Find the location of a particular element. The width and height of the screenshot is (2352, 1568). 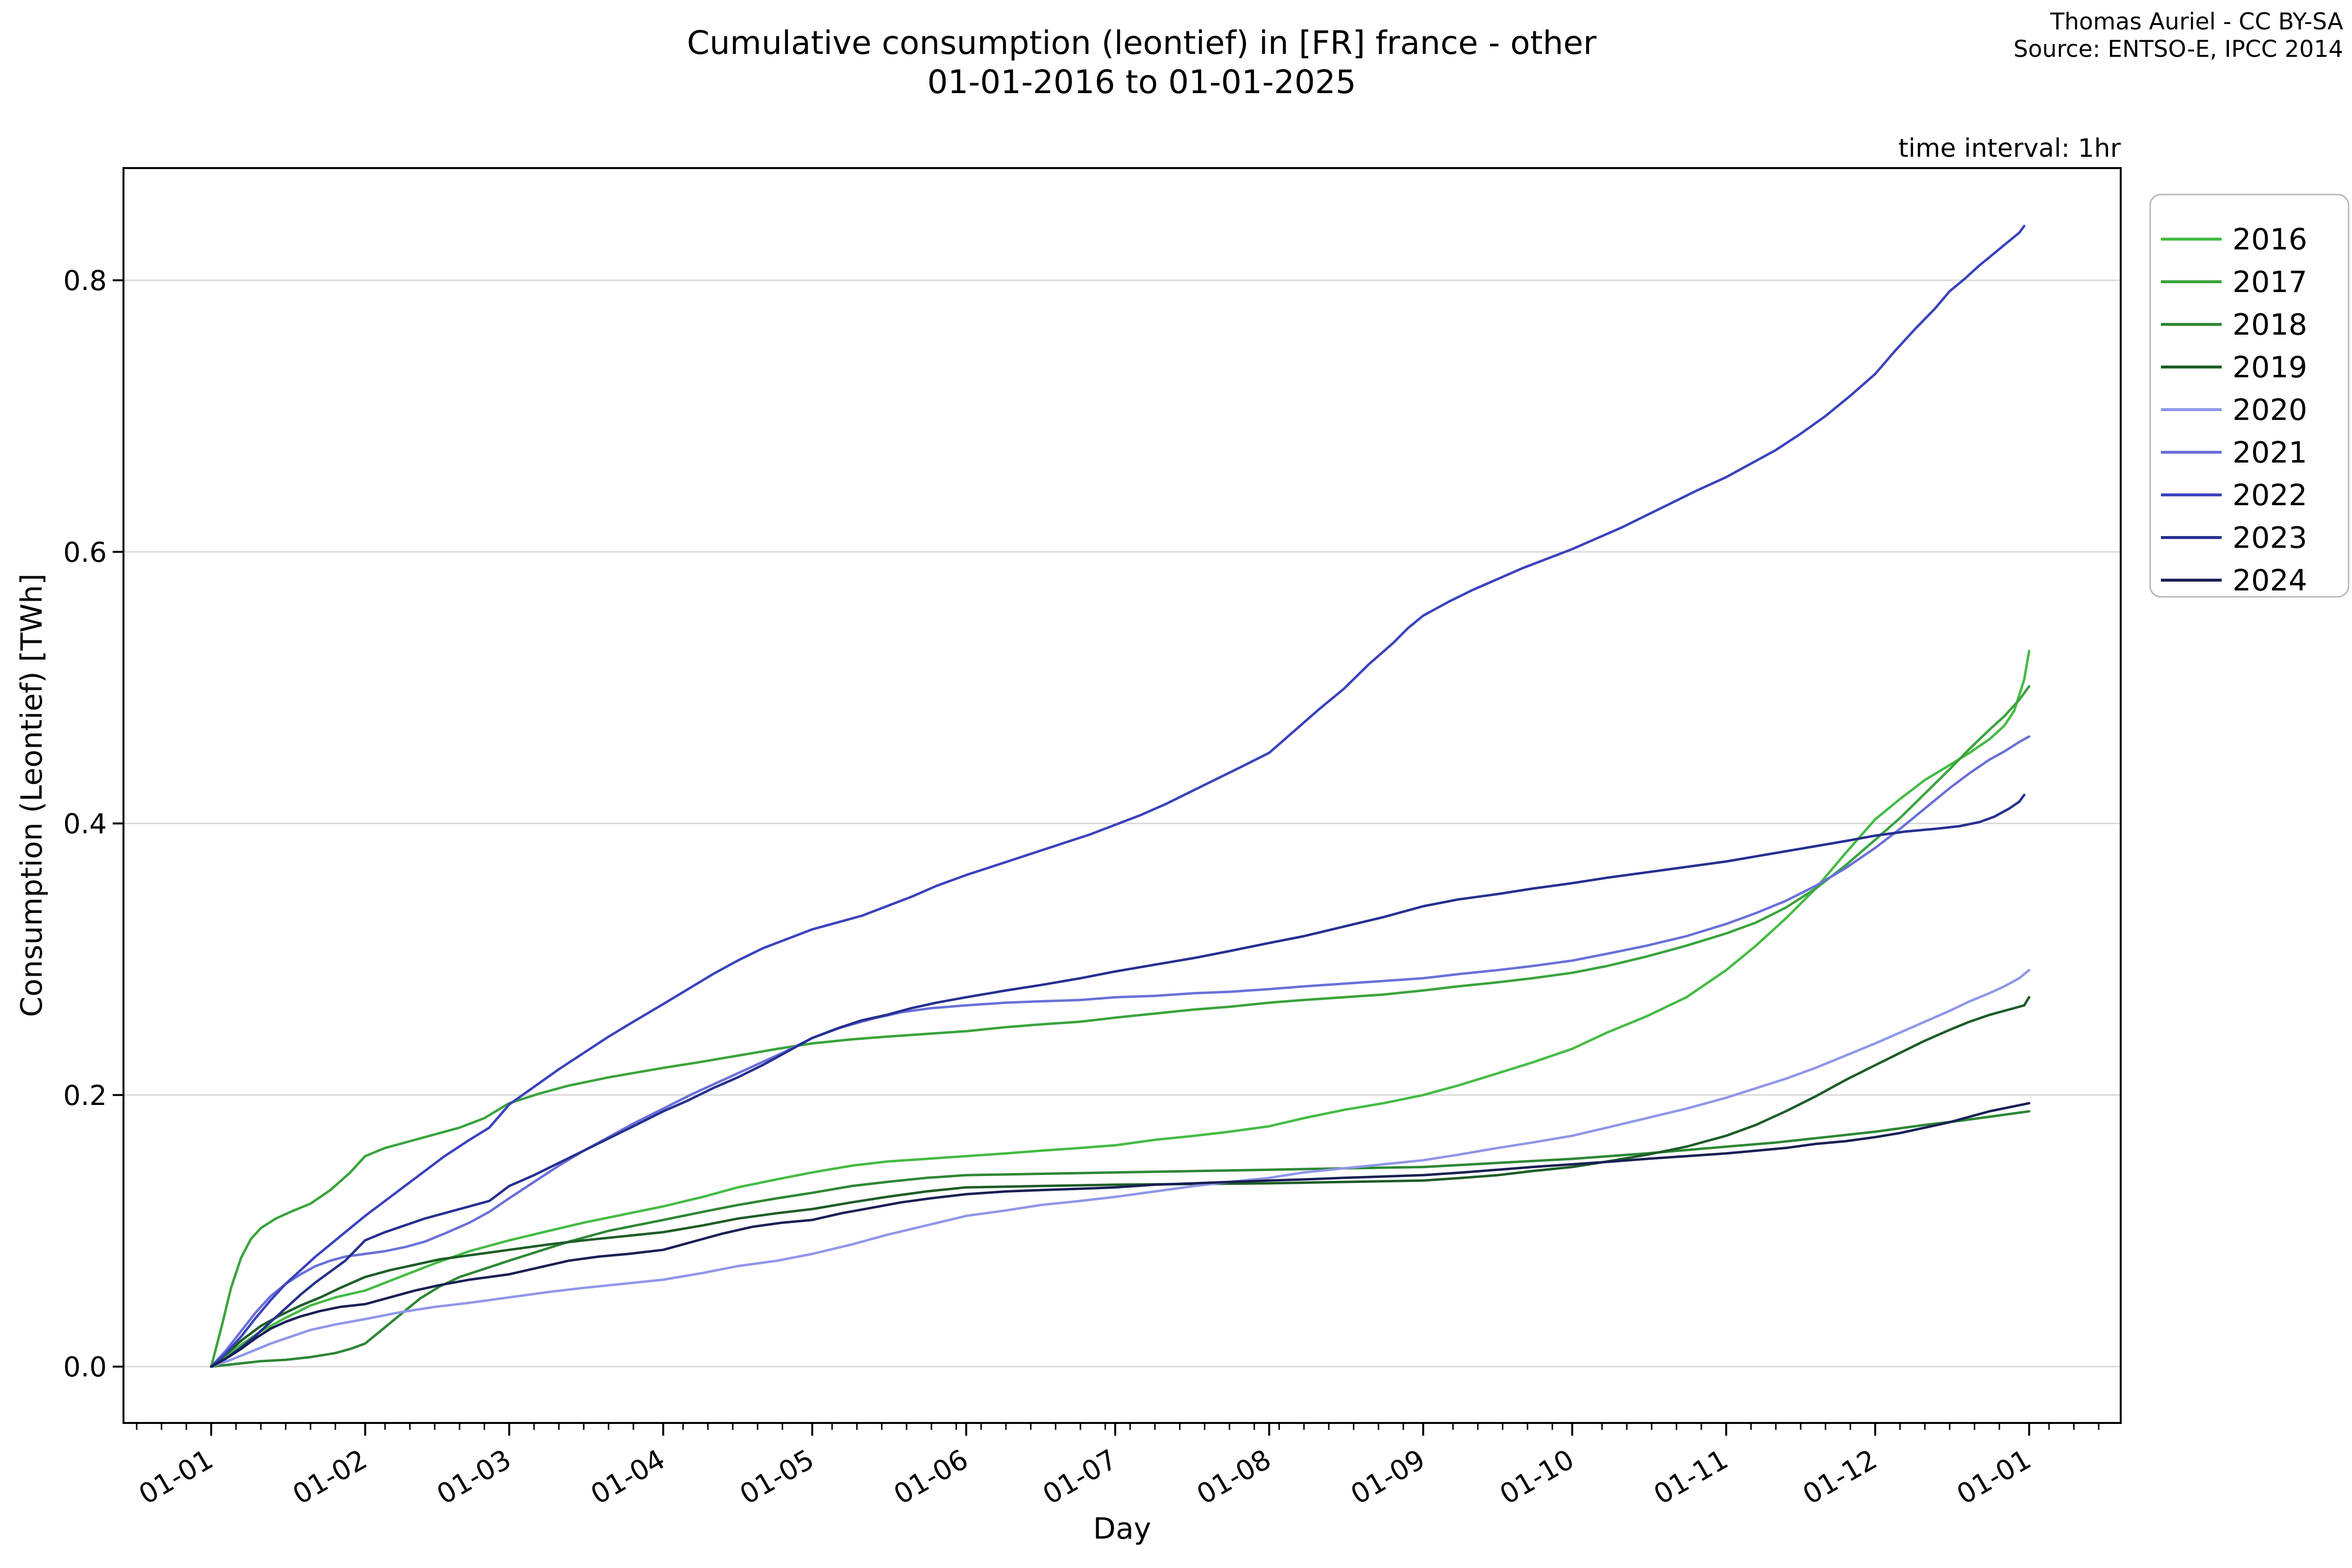

legend-label: 2020 is located at coordinates (2269, 410).